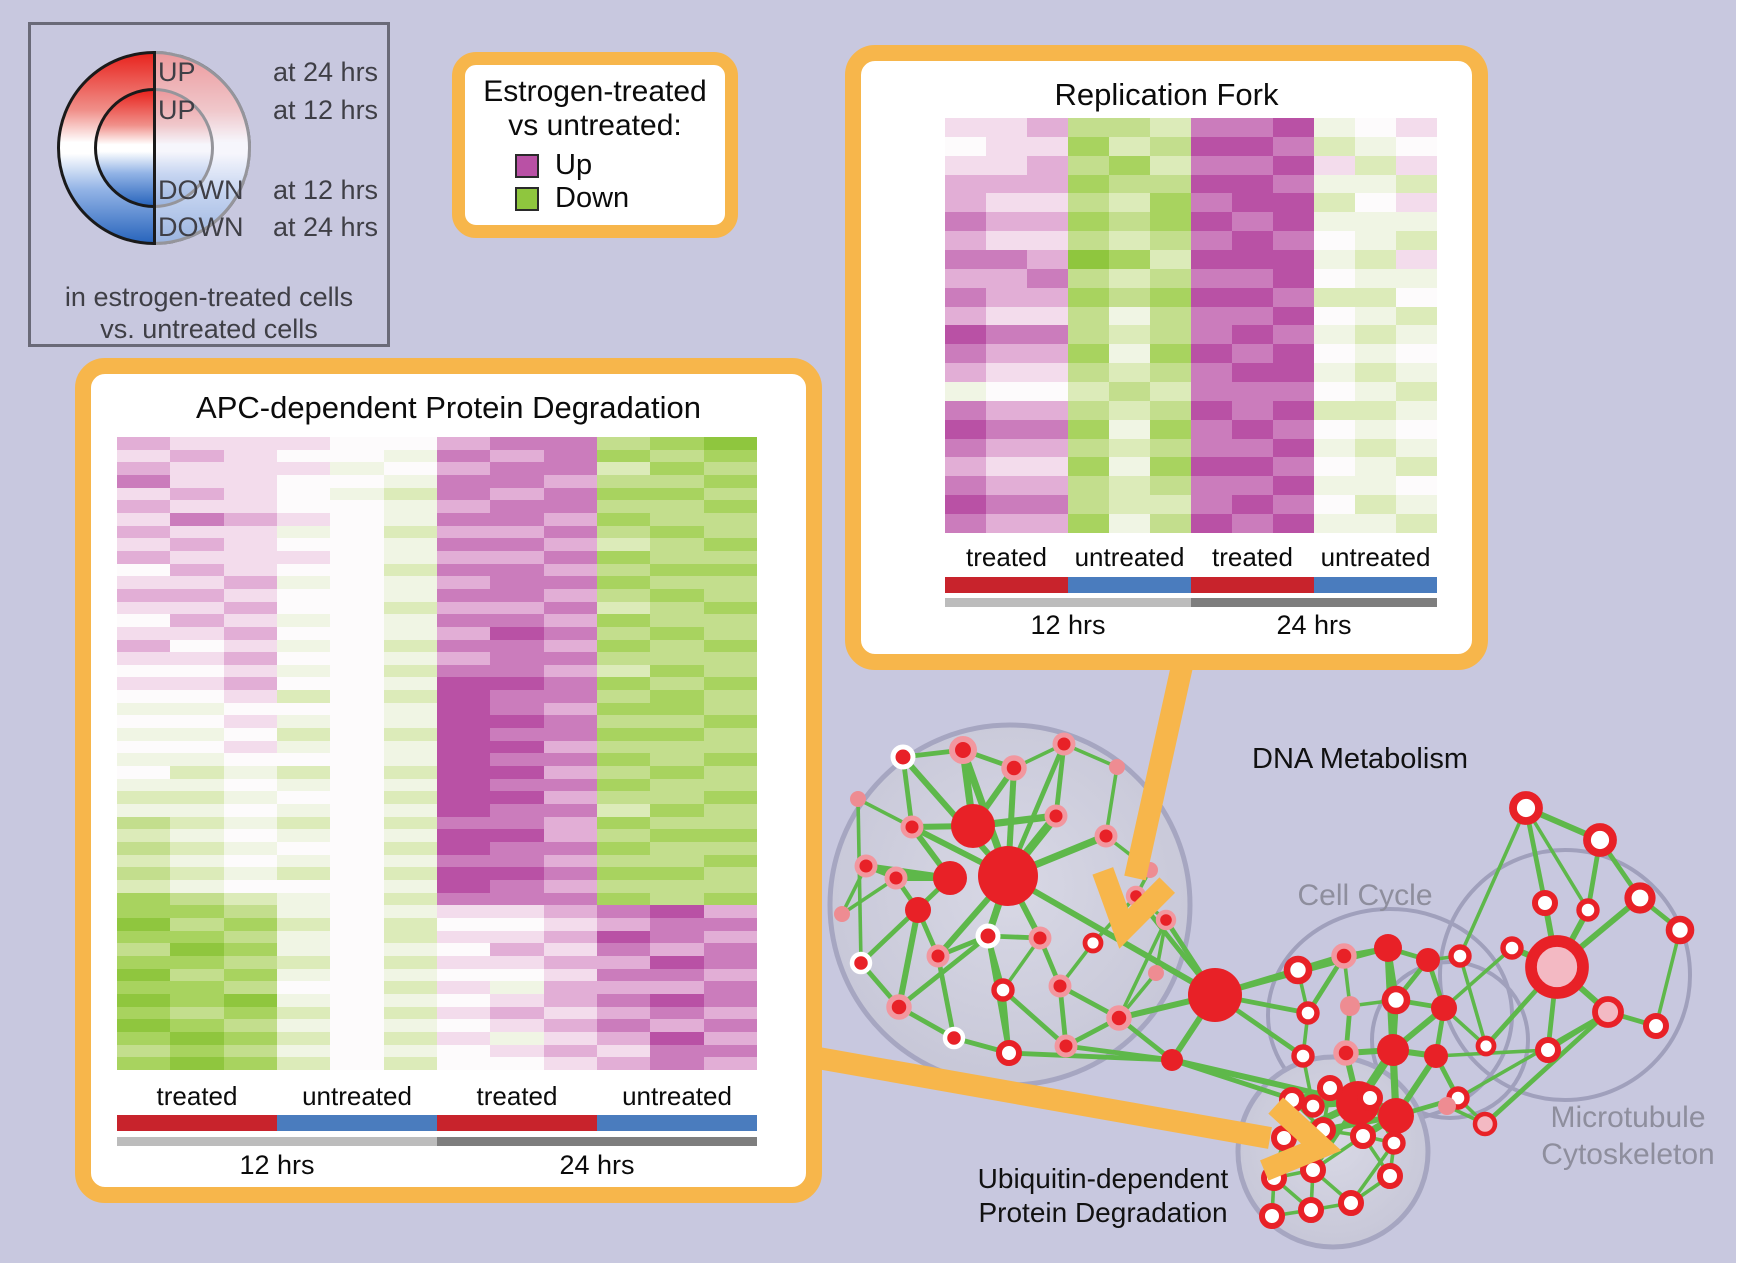 This screenshot has width=1750, height=1279. Describe the element at coordinates (1191, 625) in the screenshot. I see `time-labels-row: 12 hrs 24 hrs` at that location.